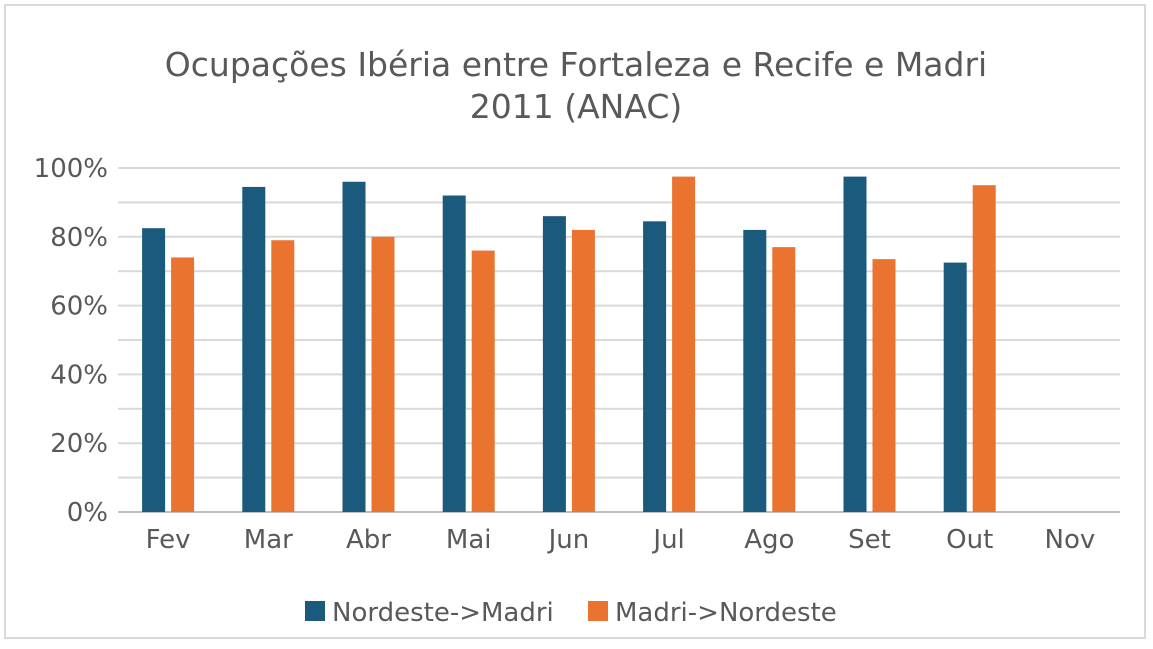 The image size is (1153, 649). What do you see at coordinates (254, 349) in the screenshot?
I see `bar-nordeste-madri-mar` at bounding box center [254, 349].